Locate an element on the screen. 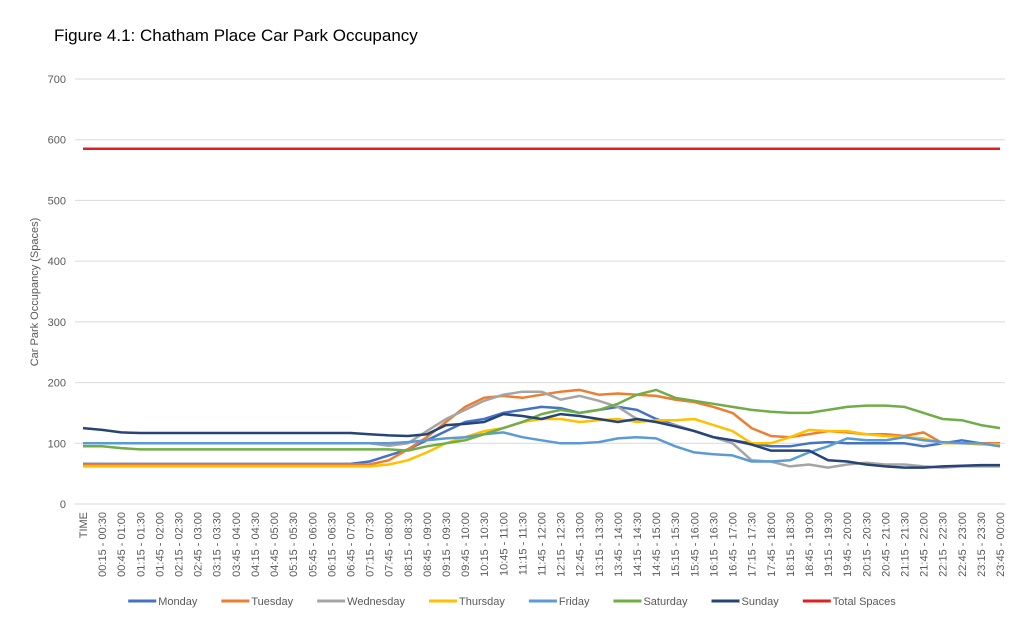 This screenshot has width=1024, height=631. x-tick-label: 03:45 - 04:00 is located at coordinates (237, 544).